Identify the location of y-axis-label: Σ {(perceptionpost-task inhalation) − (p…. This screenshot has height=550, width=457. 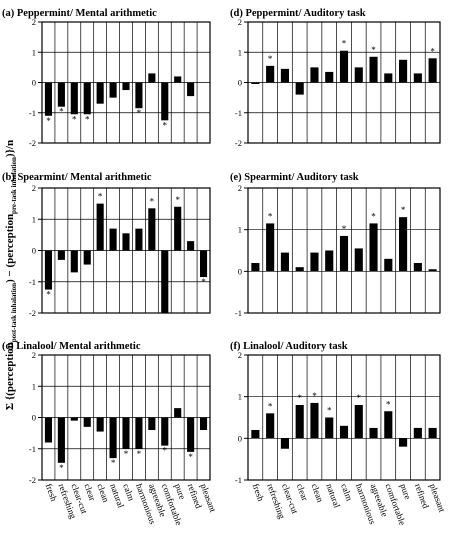
(11, 275).